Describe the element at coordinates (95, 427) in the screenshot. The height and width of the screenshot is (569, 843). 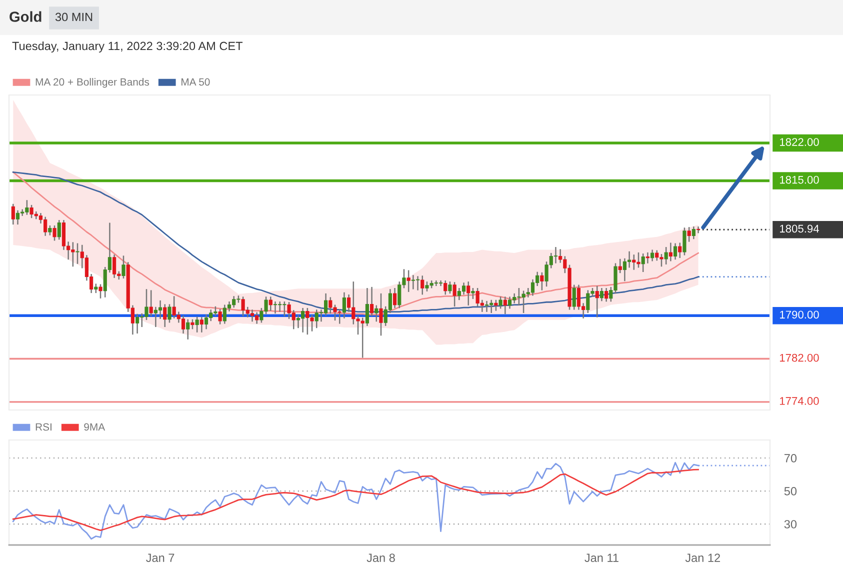
I see `legend-label: 9MA` at that location.